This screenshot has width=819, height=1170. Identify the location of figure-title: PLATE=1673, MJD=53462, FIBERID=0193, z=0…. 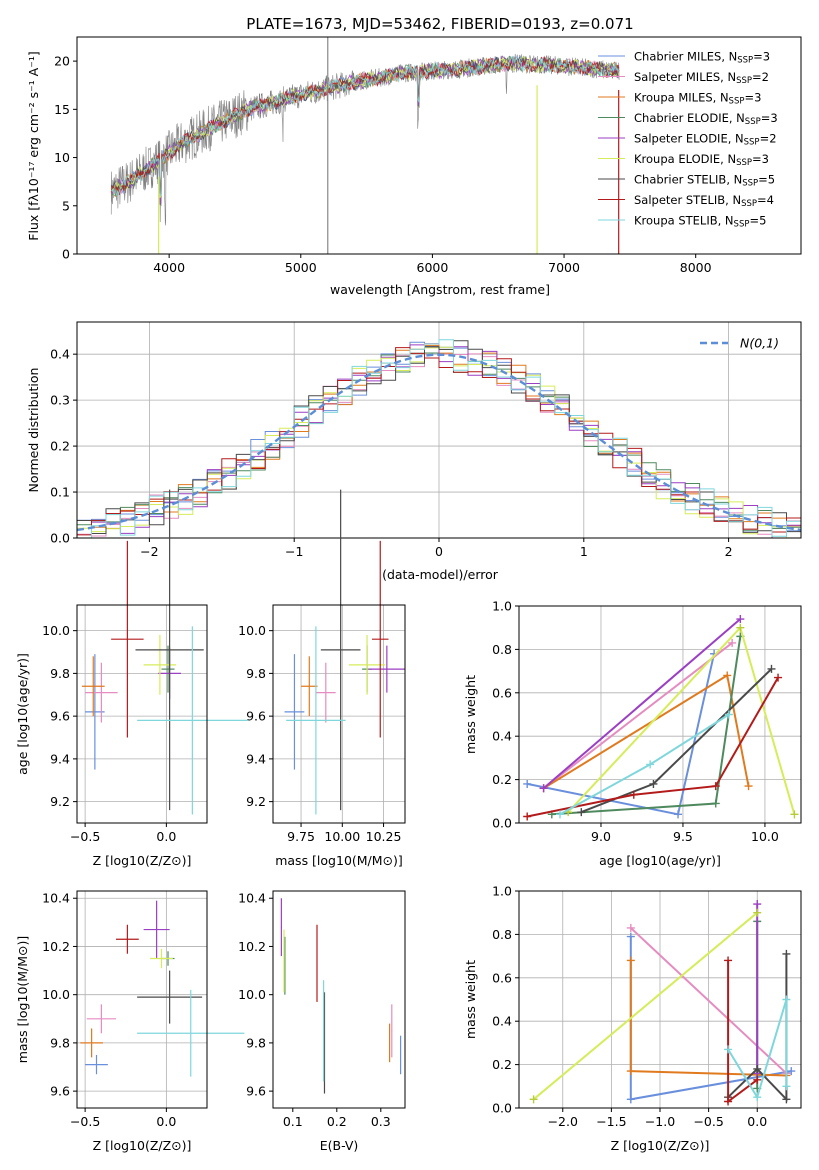
(439, 24).